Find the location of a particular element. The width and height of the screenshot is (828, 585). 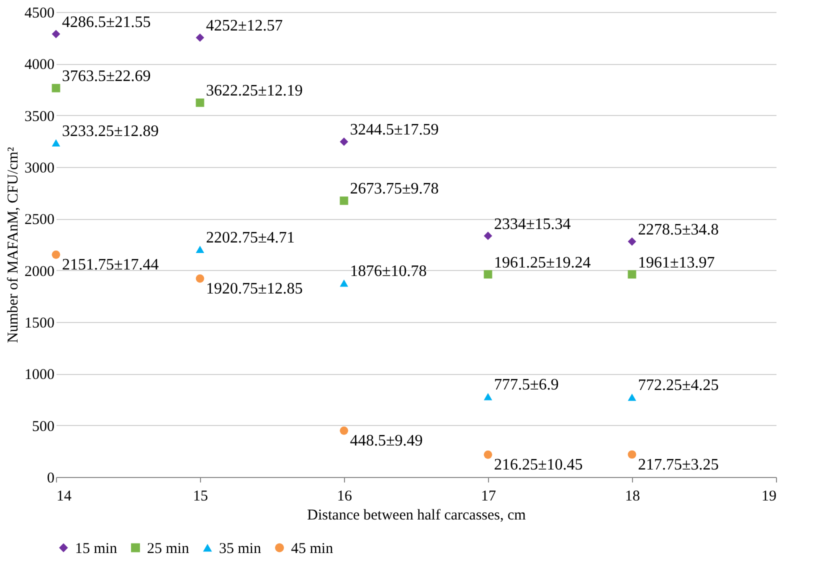

y-tick-label: 4500 is located at coordinates (39, 14).